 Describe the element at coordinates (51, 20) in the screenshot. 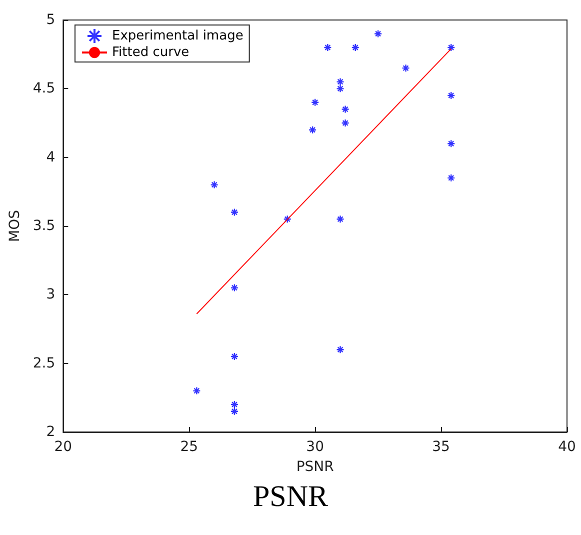

I see `y-tick-label: 5` at that location.